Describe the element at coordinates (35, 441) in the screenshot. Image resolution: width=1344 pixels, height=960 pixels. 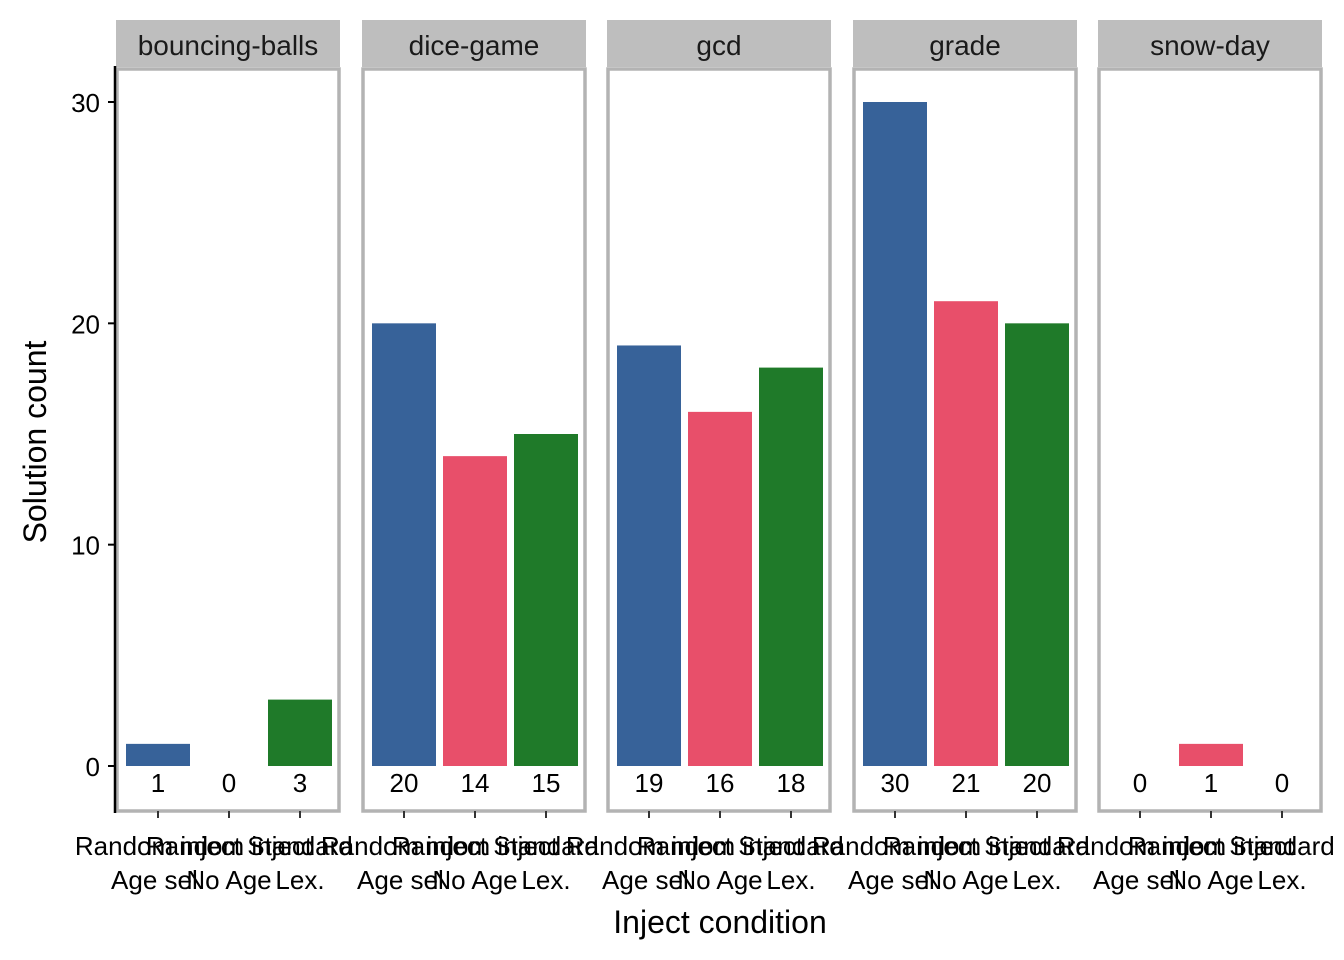
I see `y-axis-title: Solution count` at that location.